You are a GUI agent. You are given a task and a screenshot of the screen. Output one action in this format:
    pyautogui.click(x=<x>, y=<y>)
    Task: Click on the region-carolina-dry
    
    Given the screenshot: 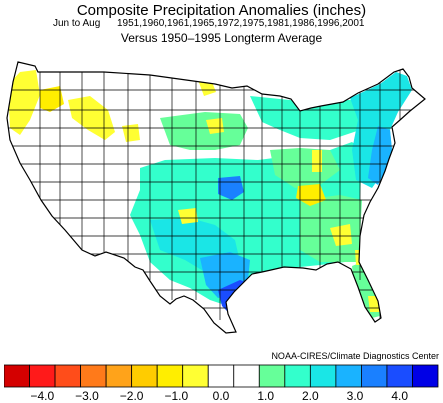 What is the action you would take?
    pyautogui.click(x=341, y=235)
    